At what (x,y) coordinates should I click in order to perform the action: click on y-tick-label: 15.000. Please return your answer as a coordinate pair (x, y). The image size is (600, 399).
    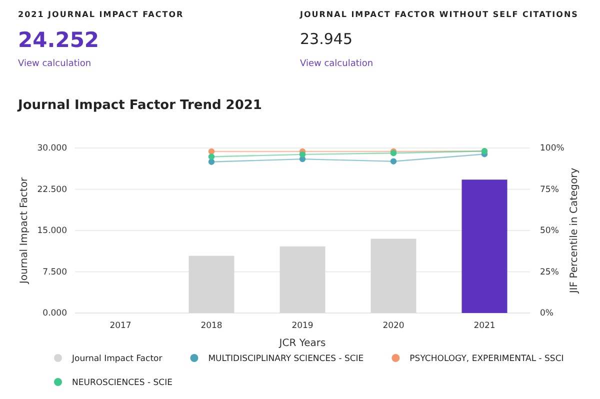
    Looking at the image, I should click on (52, 231).